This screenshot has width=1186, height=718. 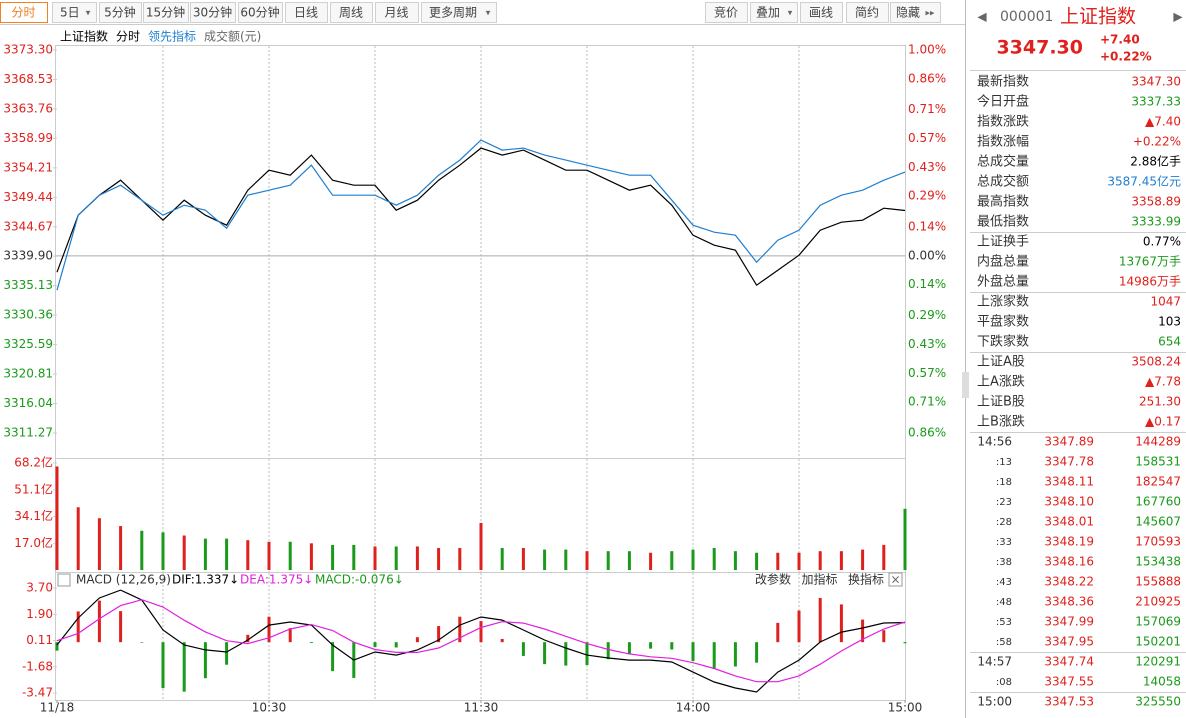 I want to click on stat-value: ▲7.78, so click(x=1163, y=382).